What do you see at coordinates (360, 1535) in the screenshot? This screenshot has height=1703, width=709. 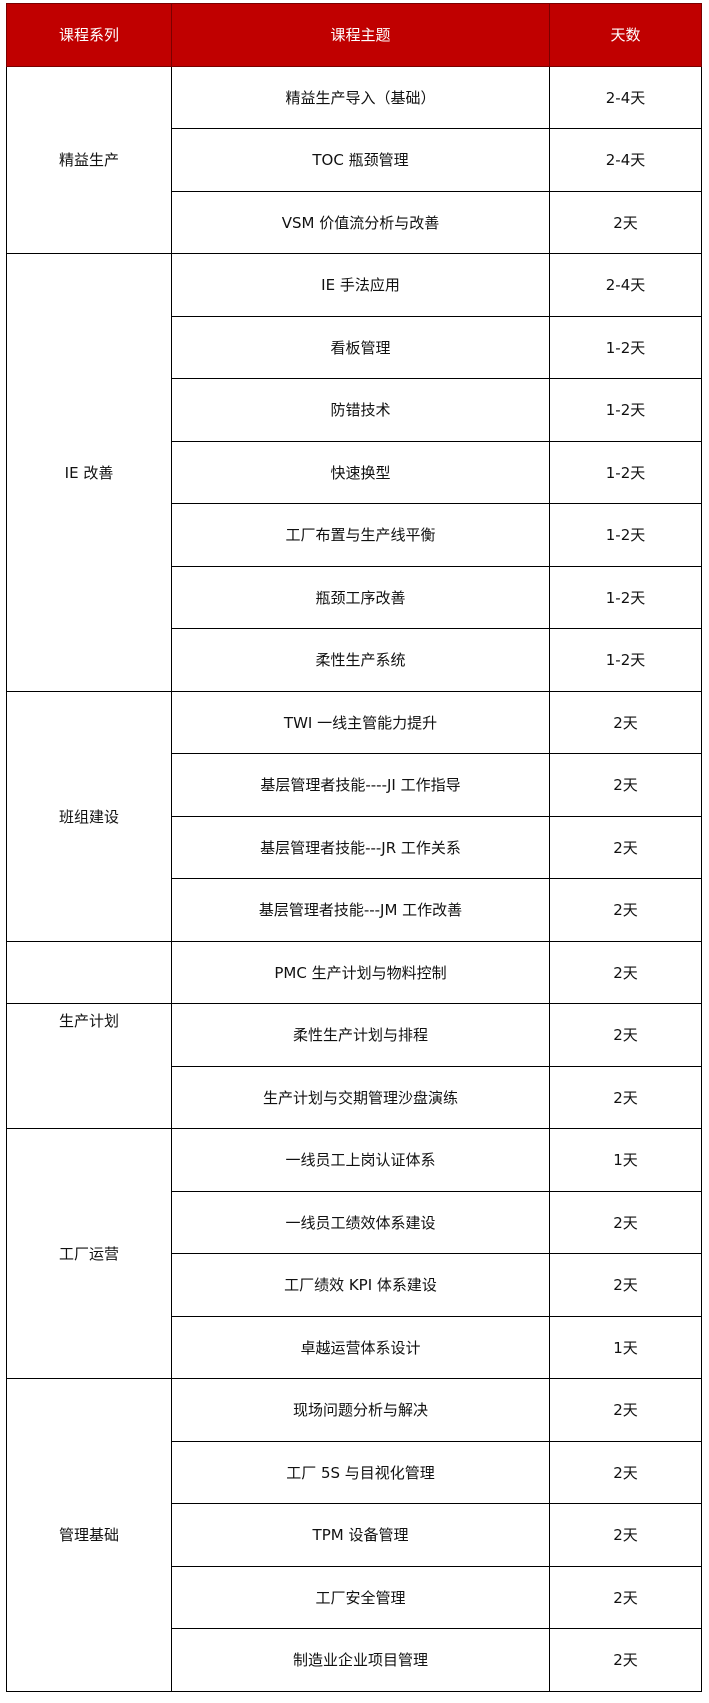 I see `topic-cell: TPM 设备管理` at bounding box center [360, 1535].